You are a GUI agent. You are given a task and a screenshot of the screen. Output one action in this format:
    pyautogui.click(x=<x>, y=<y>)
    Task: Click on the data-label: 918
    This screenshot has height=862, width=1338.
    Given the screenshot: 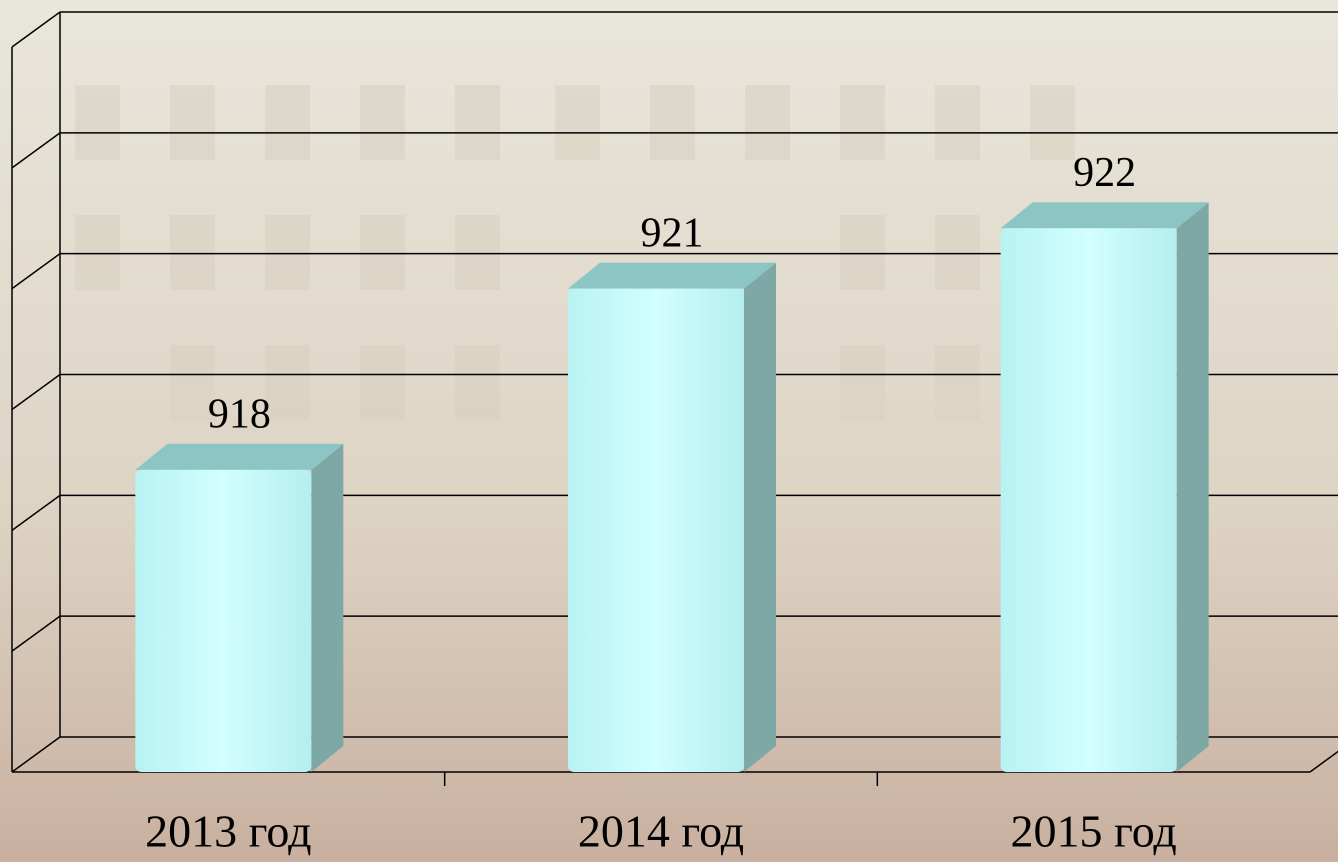 What is the action you would take?
    pyautogui.click(x=239, y=415)
    